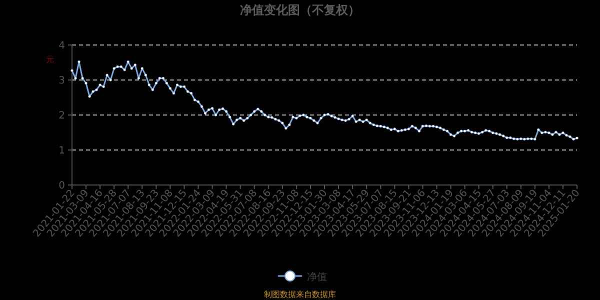  Describe the element at coordinates (61, 116) in the screenshot. I see `y-tick-label: 2` at that location.